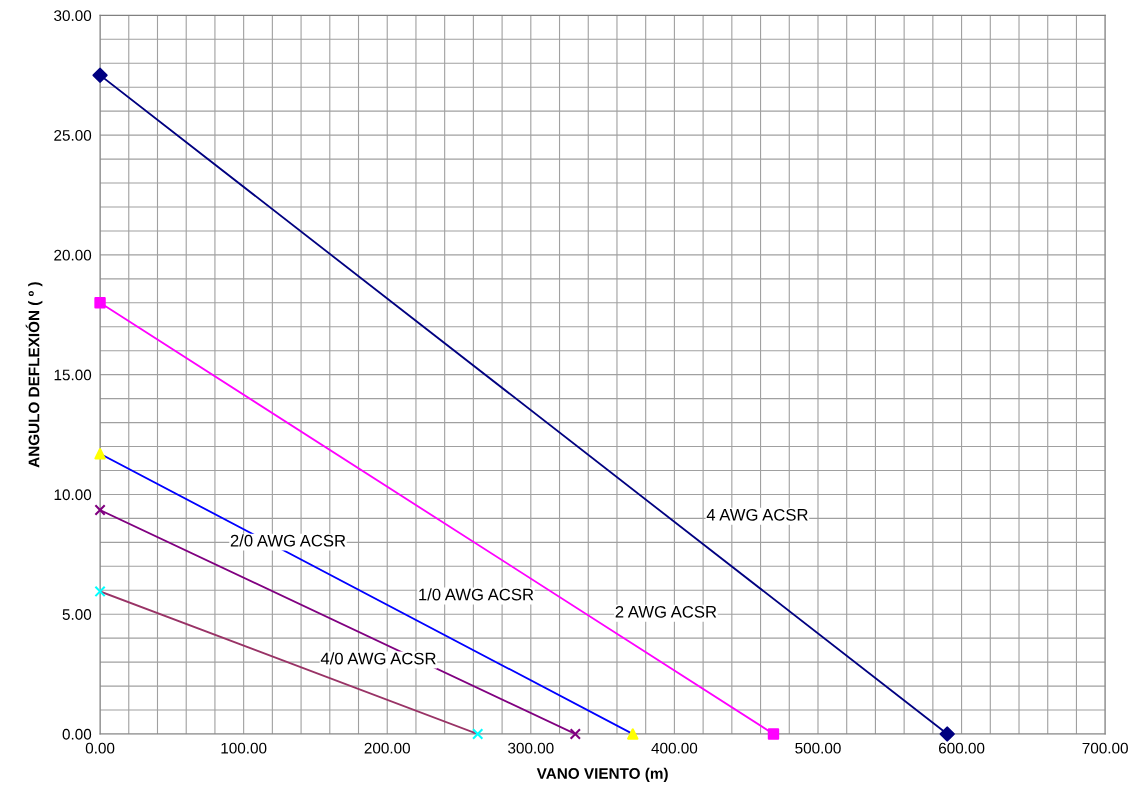 The image size is (1137, 808). I want to click on y-tick-label: 10.00, so click(73, 495).